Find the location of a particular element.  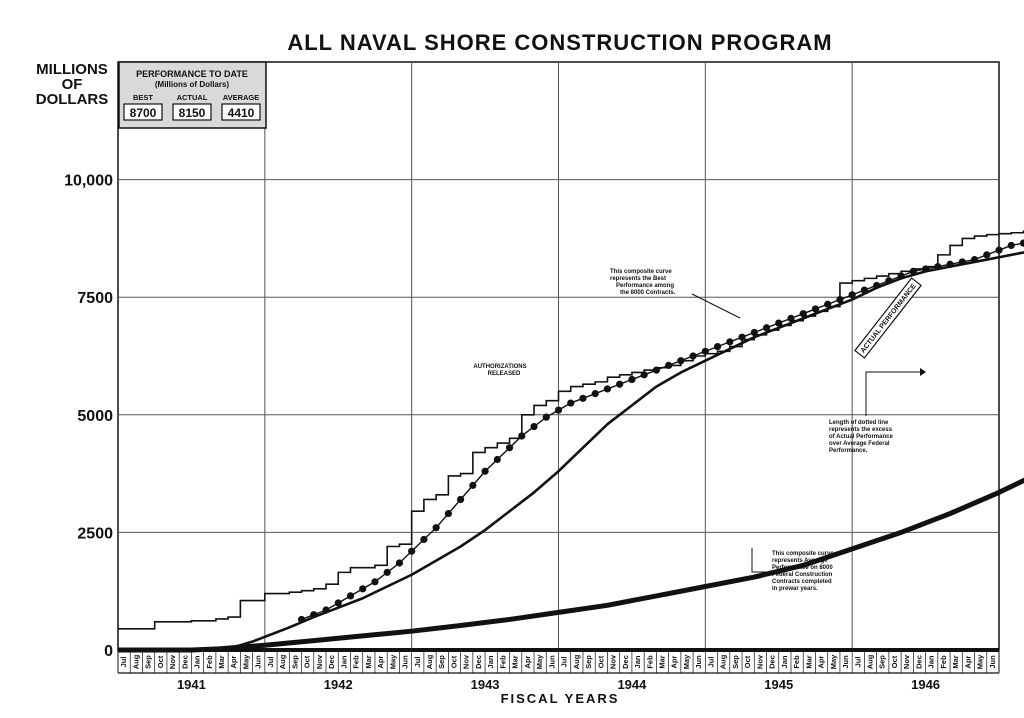

best-annotation-leader is located at coordinates (716, 306).